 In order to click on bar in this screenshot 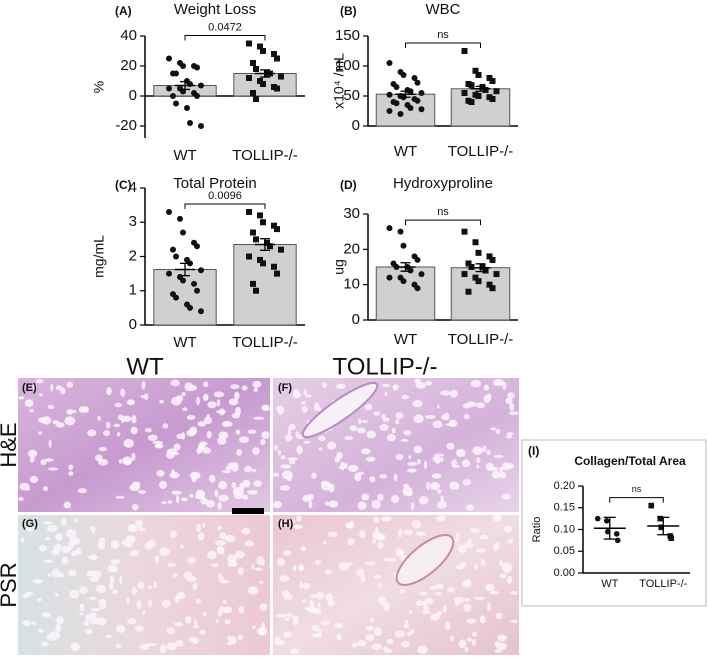, I will do `click(265, 285)`.